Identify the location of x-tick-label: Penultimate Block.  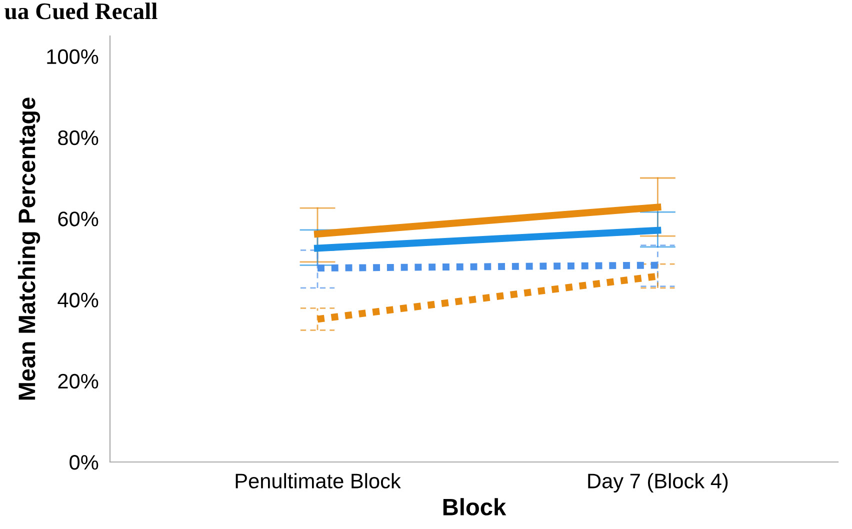
(318, 480).